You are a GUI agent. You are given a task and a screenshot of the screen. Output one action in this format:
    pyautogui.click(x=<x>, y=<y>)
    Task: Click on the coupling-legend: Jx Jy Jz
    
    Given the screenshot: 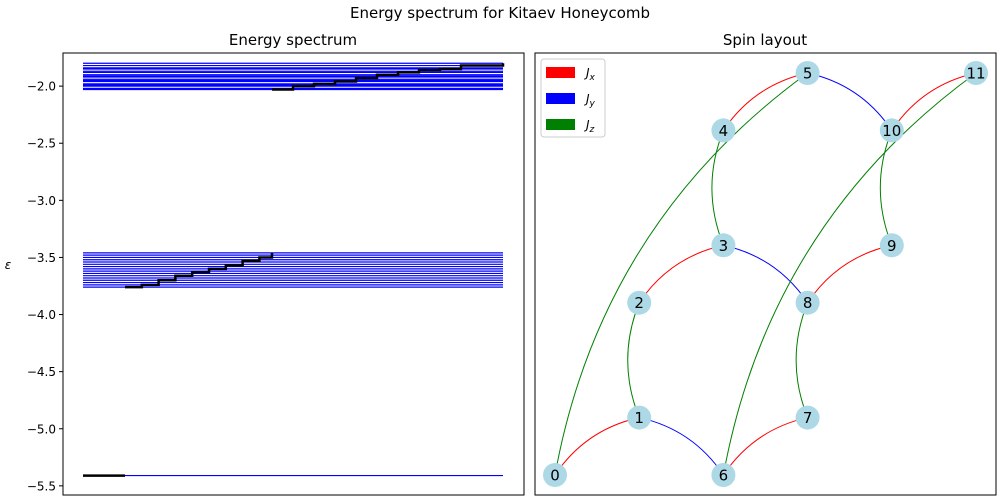 What is the action you would take?
    pyautogui.click(x=573, y=98)
    